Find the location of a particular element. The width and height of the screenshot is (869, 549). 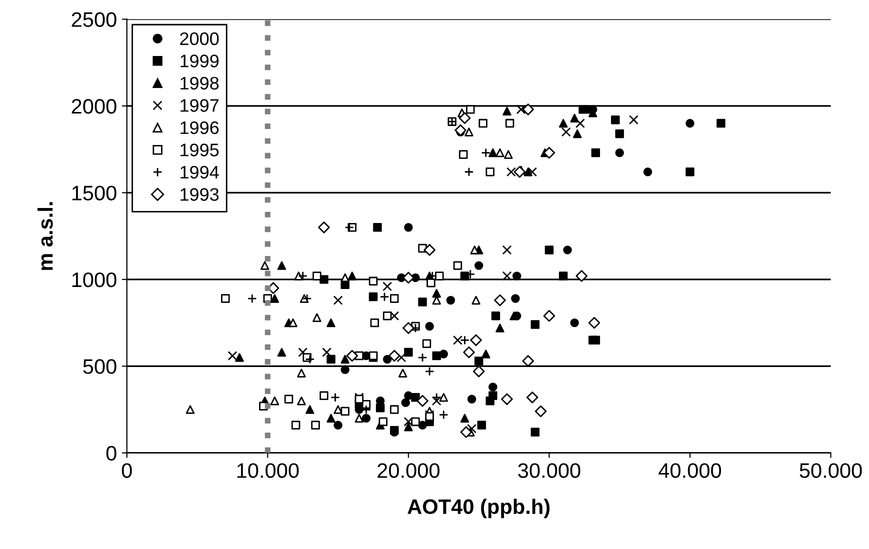

x-tick-label: 0 is located at coordinates (127, 470).